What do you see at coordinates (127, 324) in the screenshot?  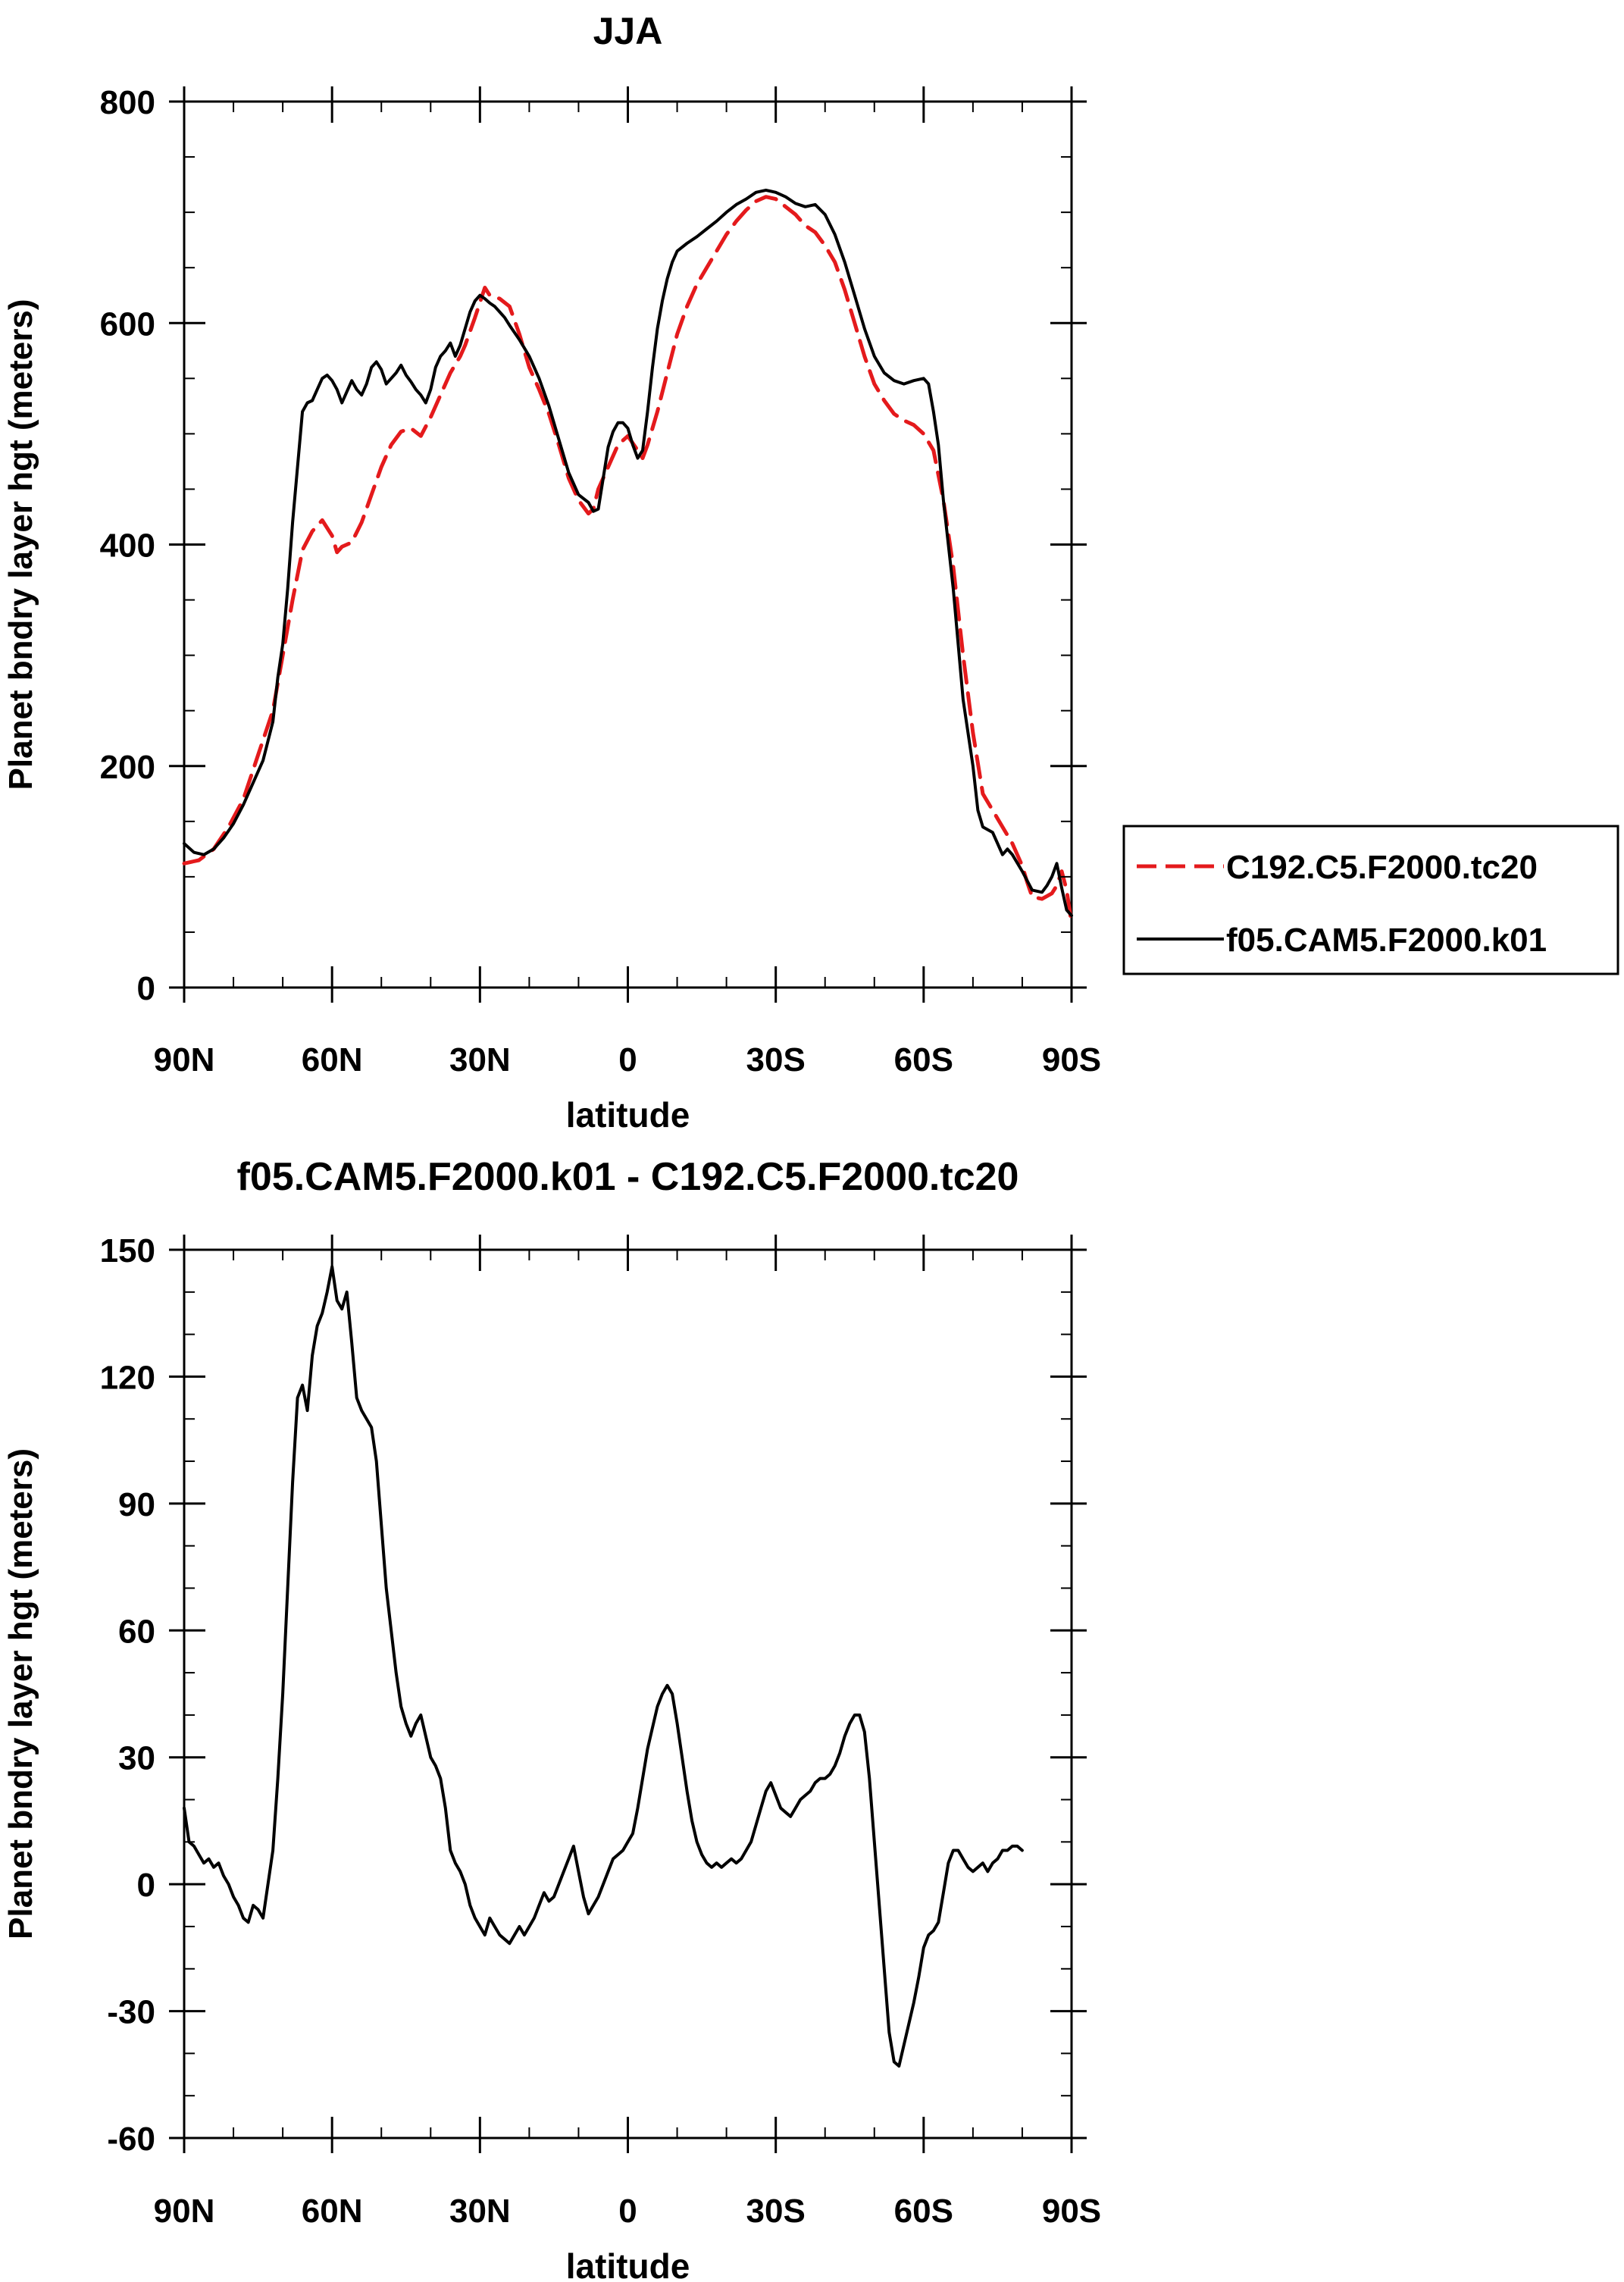 I see `y-tick-label: 600` at bounding box center [127, 324].